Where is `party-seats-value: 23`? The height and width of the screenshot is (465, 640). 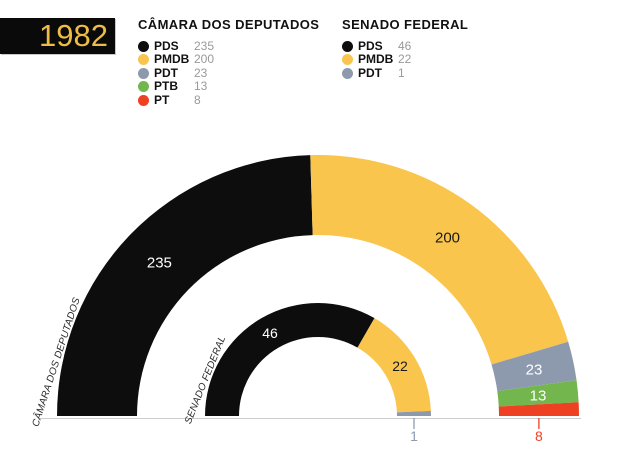 party-seats-value: 23 is located at coordinates (201, 72).